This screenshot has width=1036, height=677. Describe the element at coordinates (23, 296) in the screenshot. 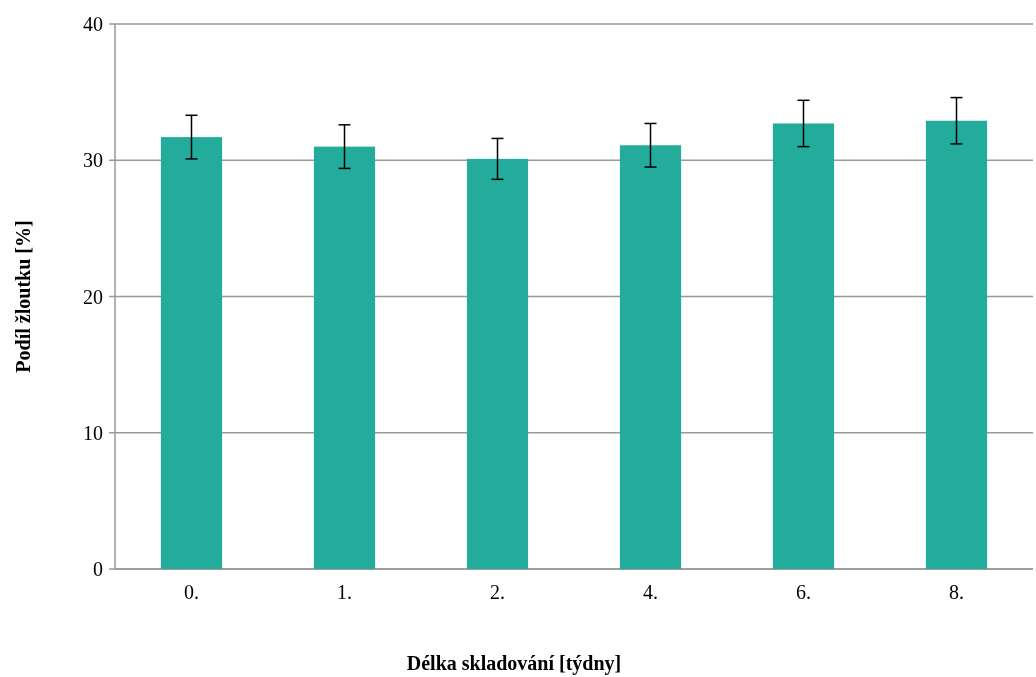

I see `y-axis-title: Podíl žloutku [%]` at that location.